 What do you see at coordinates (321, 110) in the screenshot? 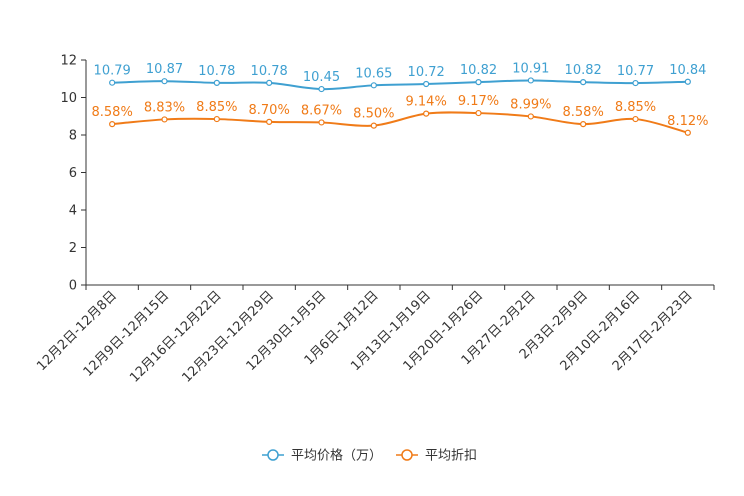
I see `data-label: 8.67%` at bounding box center [321, 110].